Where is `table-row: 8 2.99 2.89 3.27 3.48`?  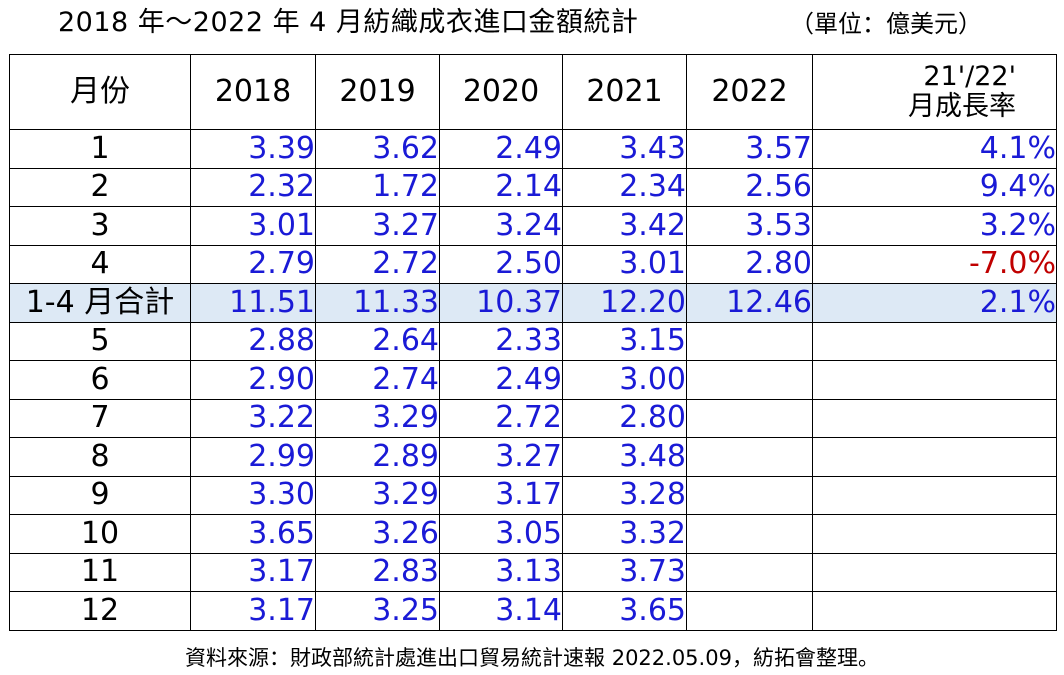 table-row: 8 2.99 2.89 3.27 3.48 is located at coordinates (533, 457).